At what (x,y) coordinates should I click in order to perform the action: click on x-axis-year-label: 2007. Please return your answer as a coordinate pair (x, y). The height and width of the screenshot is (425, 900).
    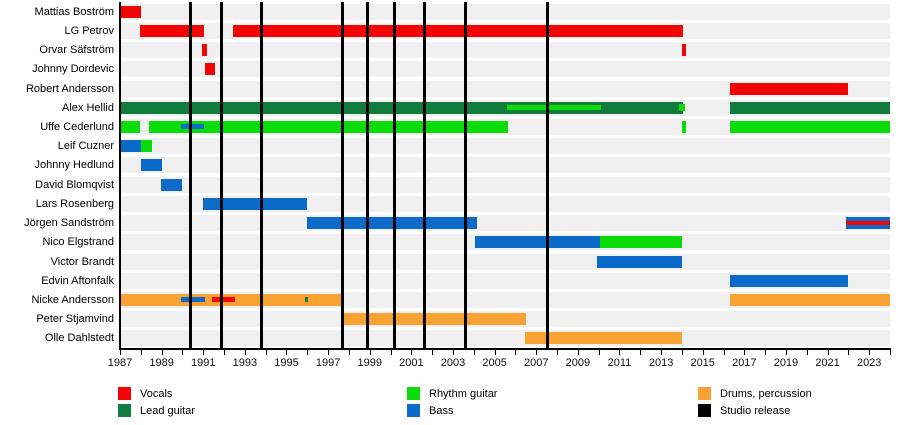
    Looking at the image, I should click on (536, 363).